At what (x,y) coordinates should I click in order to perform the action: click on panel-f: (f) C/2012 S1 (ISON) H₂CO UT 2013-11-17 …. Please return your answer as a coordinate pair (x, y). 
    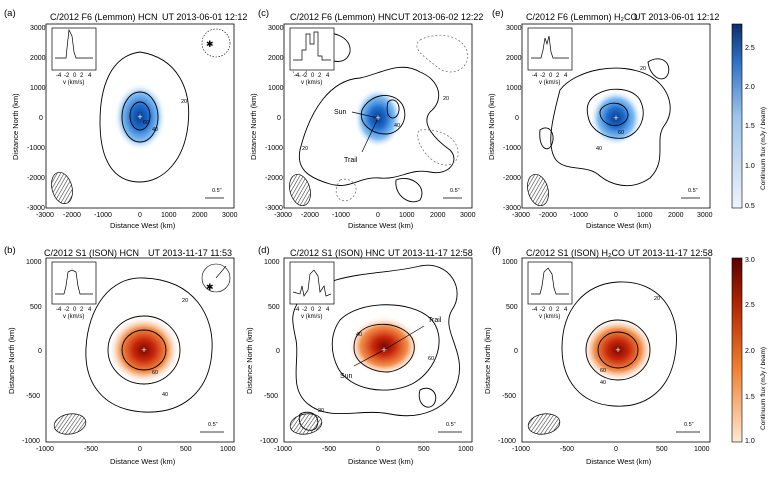
    Looking at the image, I should click on (598, 355).